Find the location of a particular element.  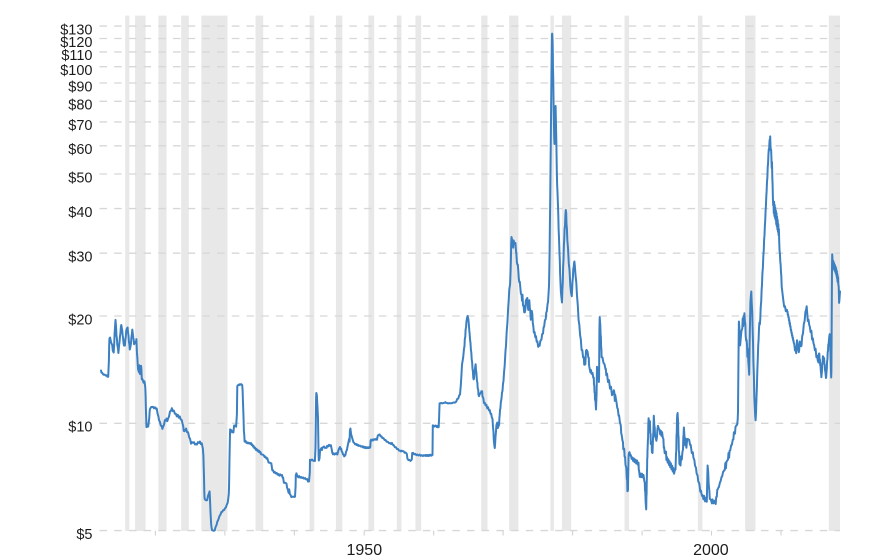

svg-text: $90 is located at coordinates (80, 87).